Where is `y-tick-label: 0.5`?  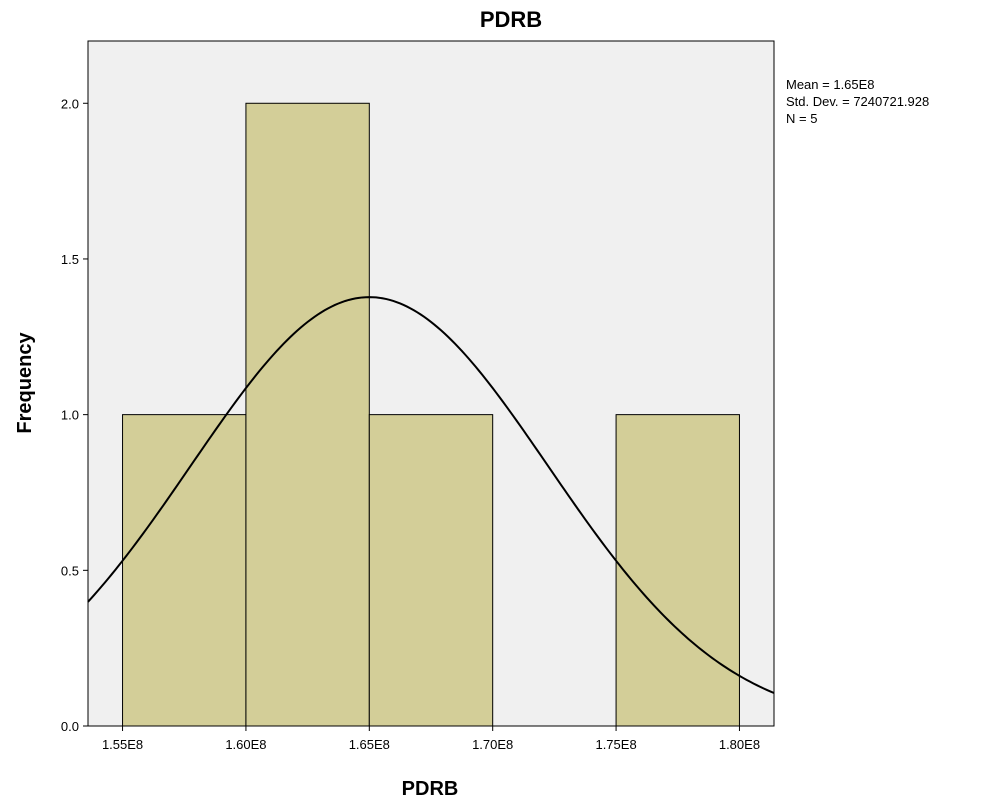 y-tick-label: 0.5 is located at coordinates (70, 570).